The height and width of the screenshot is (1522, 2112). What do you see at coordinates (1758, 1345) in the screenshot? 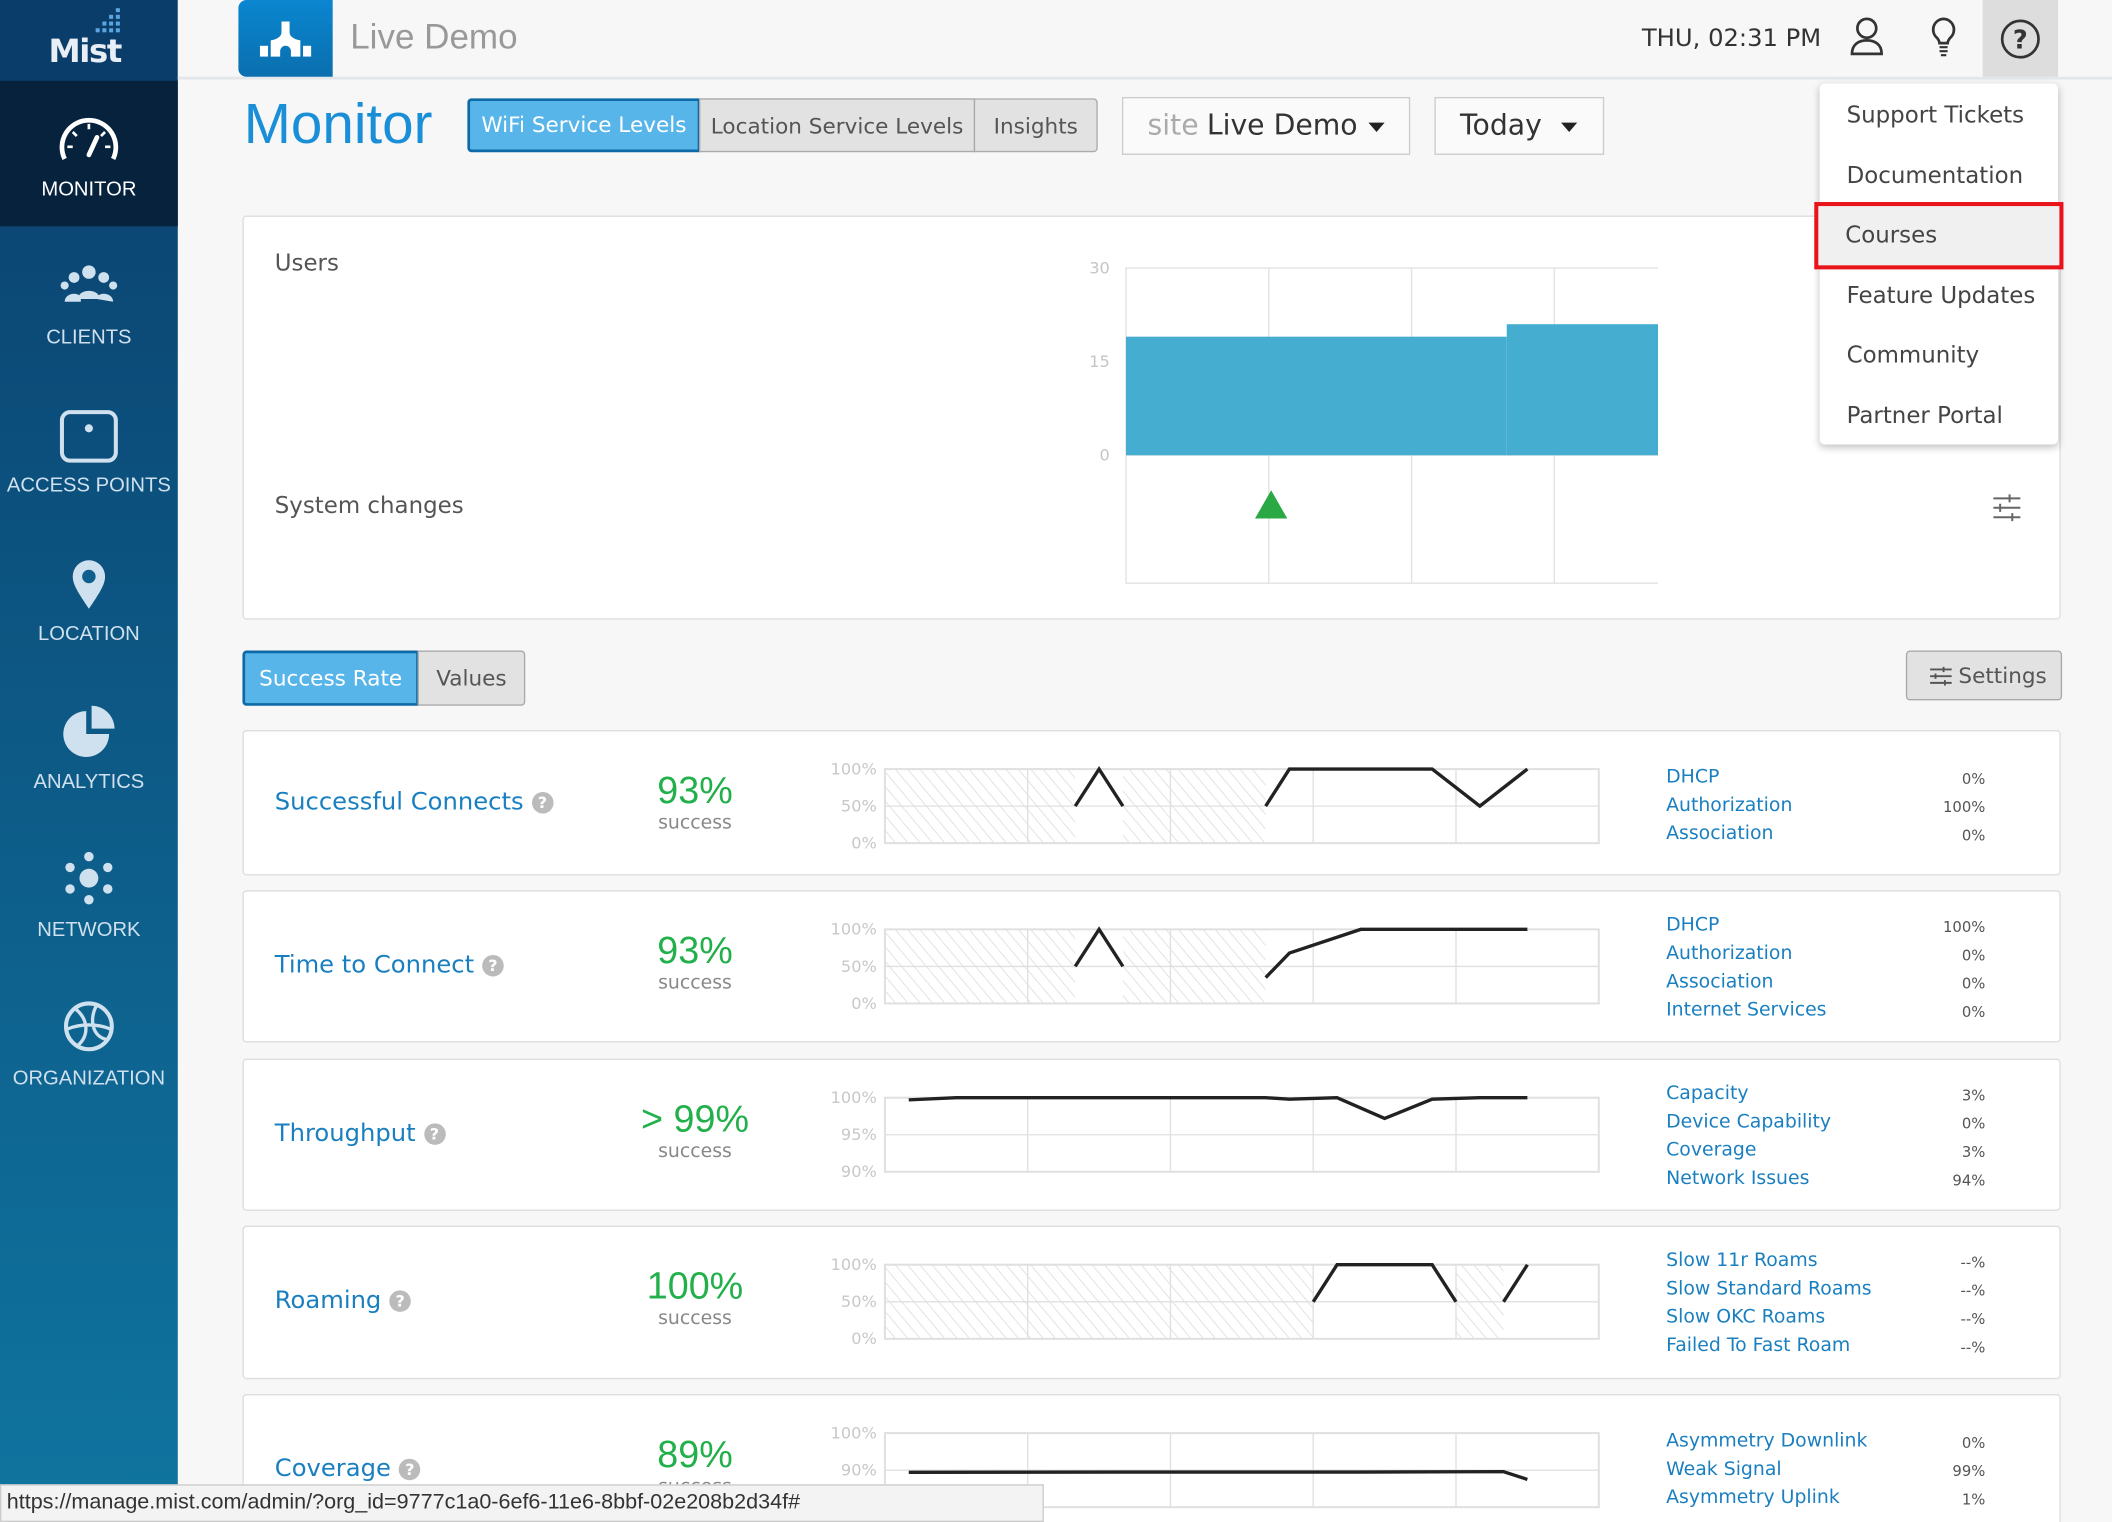
I see `reason-link: Failed To Fast Roam` at bounding box center [1758, 1345].